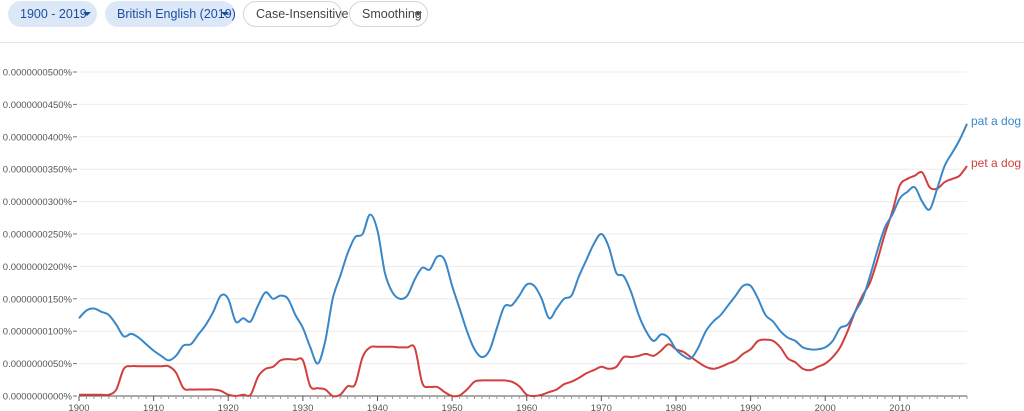 The height and width of the screenshot is (411, 1024). Describe the element at coordinates (601, 407) in the screenshot. I see `x-tick-label: 1970` at that location.